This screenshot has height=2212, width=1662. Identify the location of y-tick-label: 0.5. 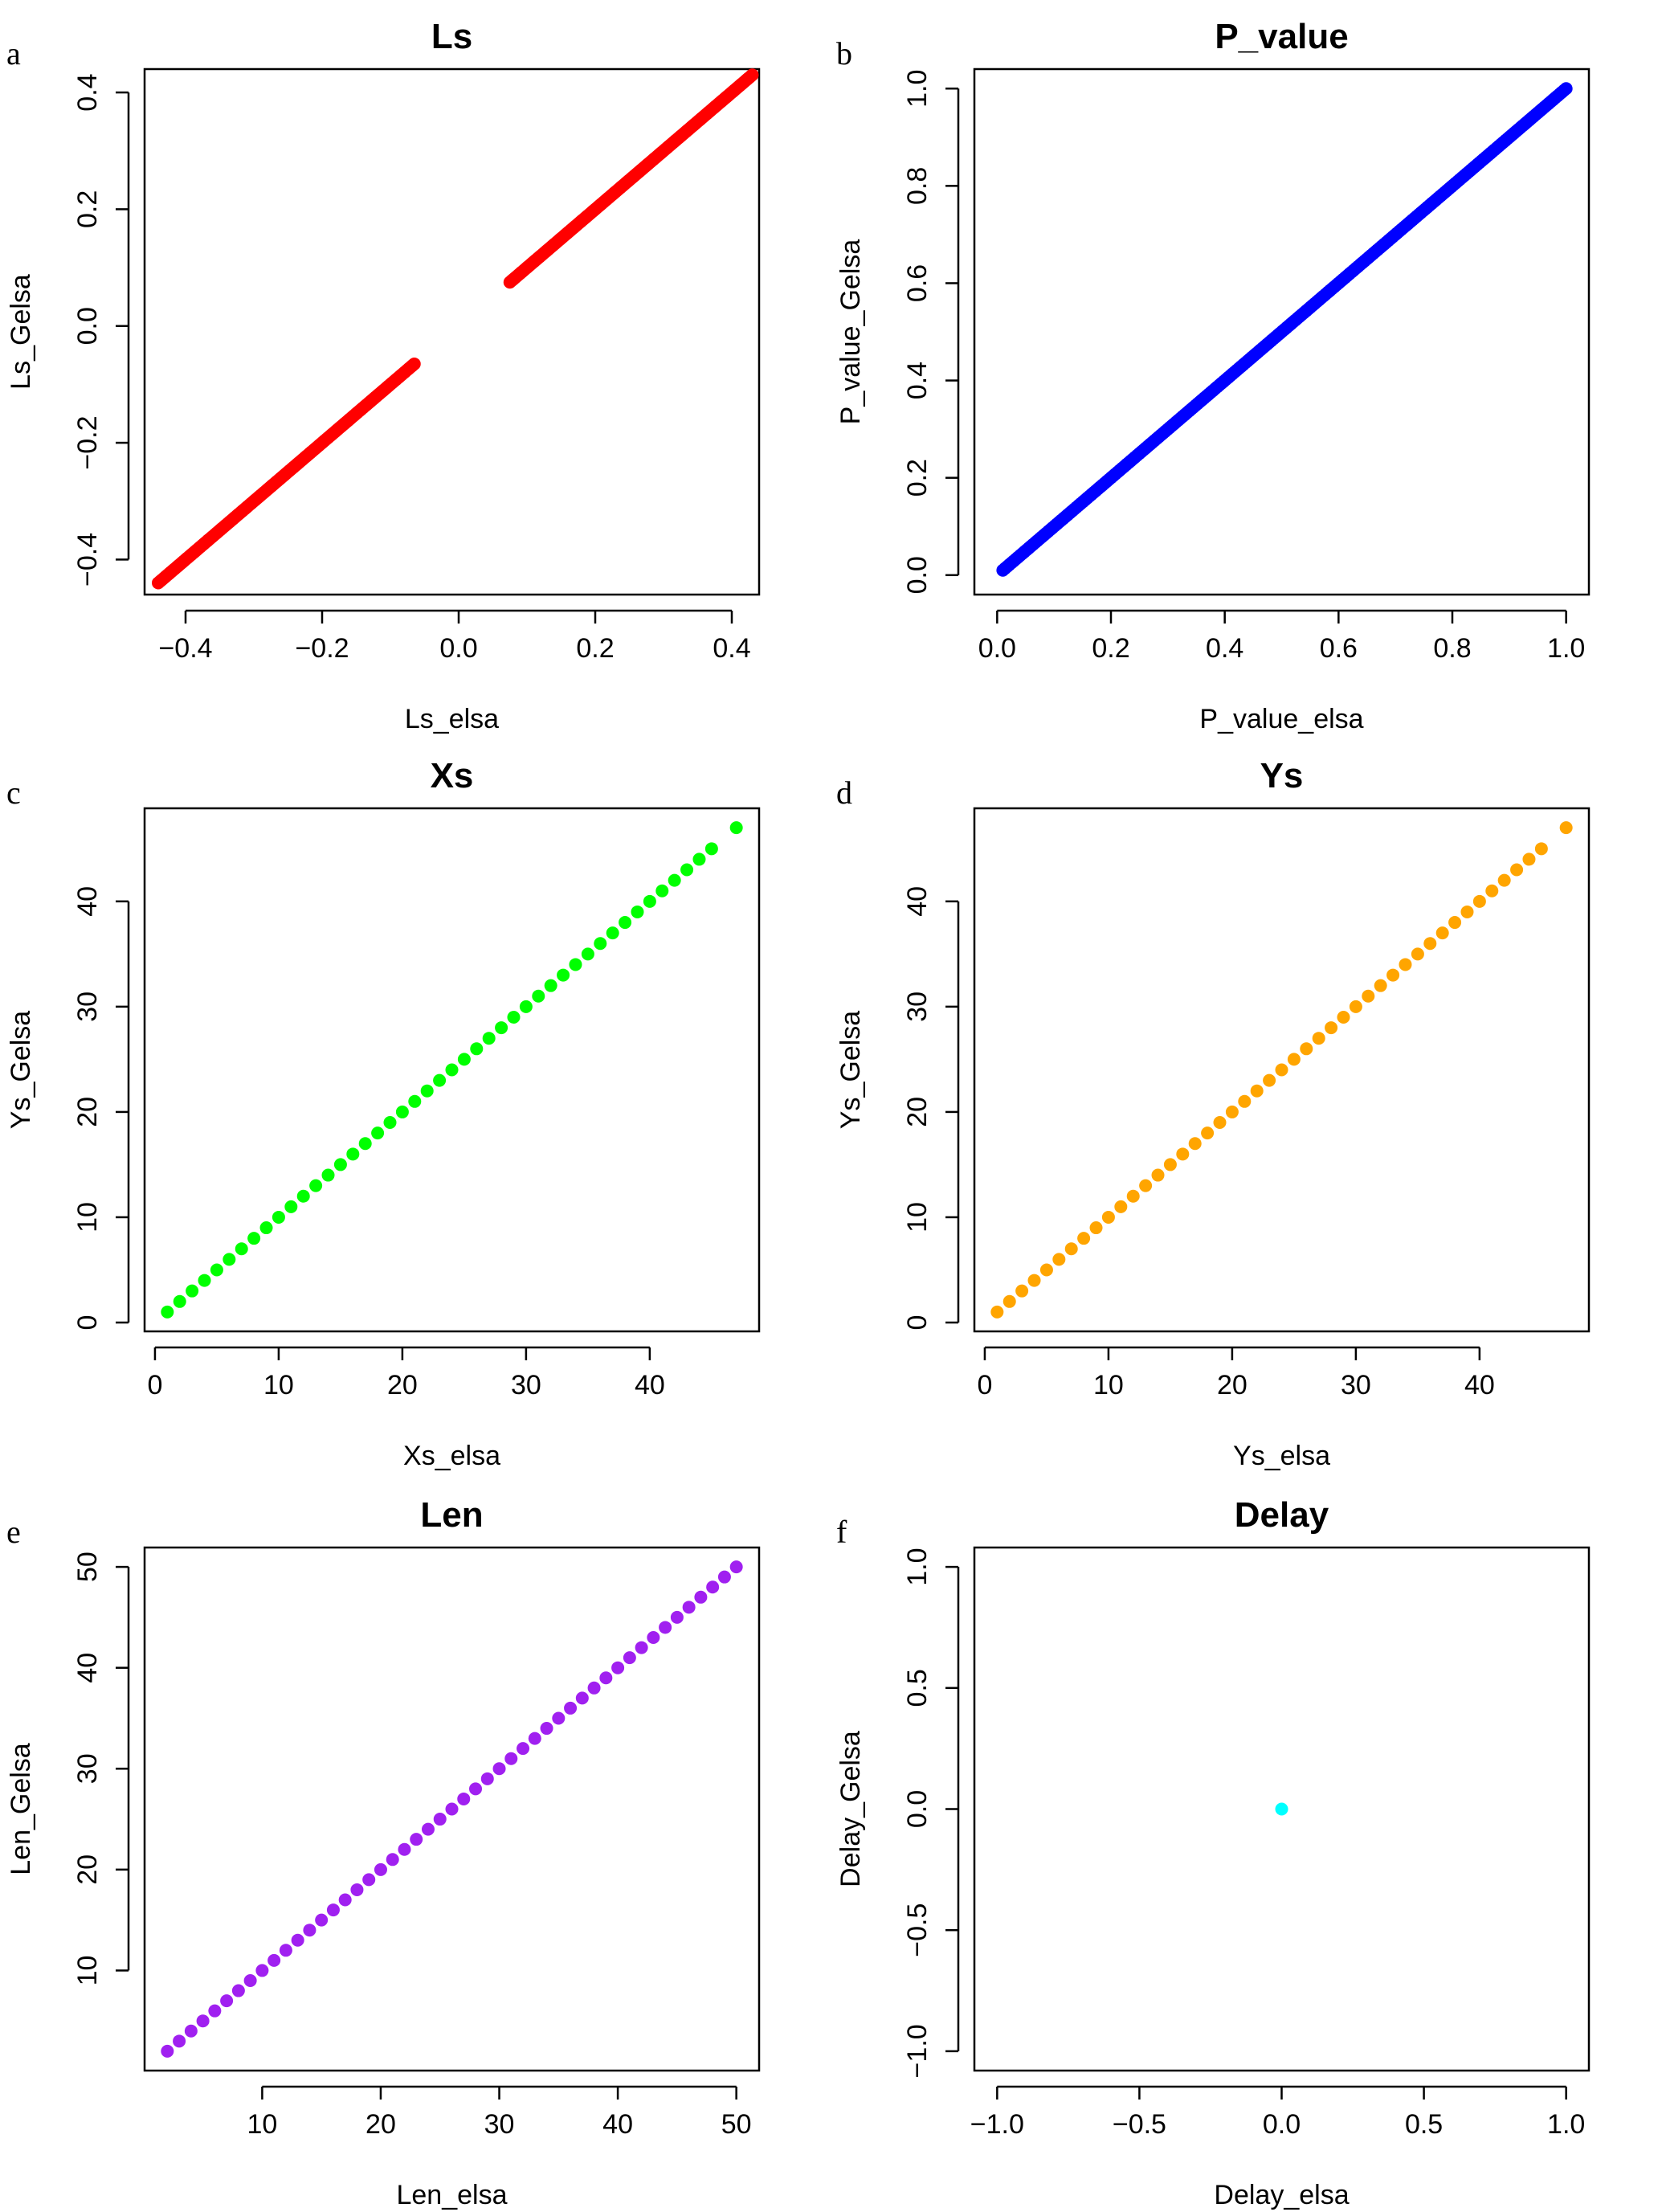
(917, 1688).